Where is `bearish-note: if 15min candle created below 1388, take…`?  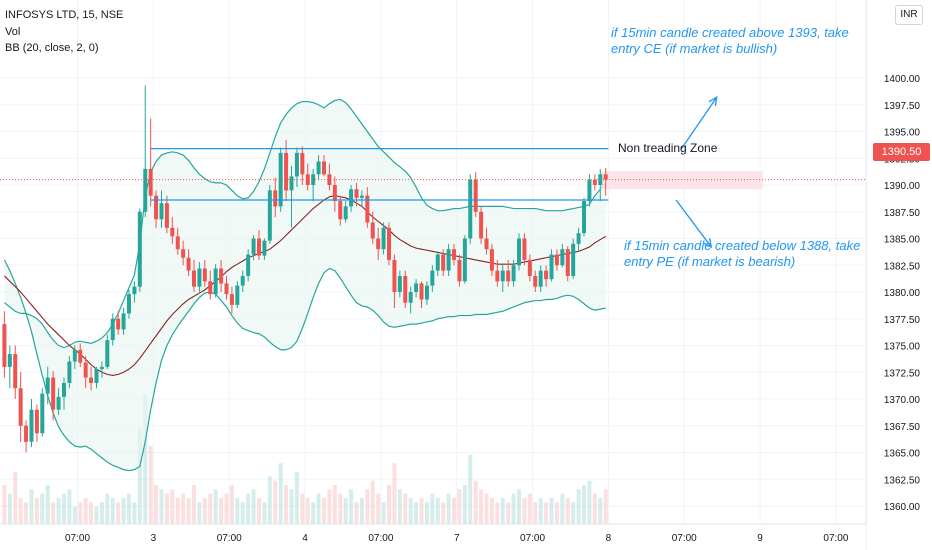 bearish-note: if 15min candle created below 1388, take… is located at coordinates (742, 254).